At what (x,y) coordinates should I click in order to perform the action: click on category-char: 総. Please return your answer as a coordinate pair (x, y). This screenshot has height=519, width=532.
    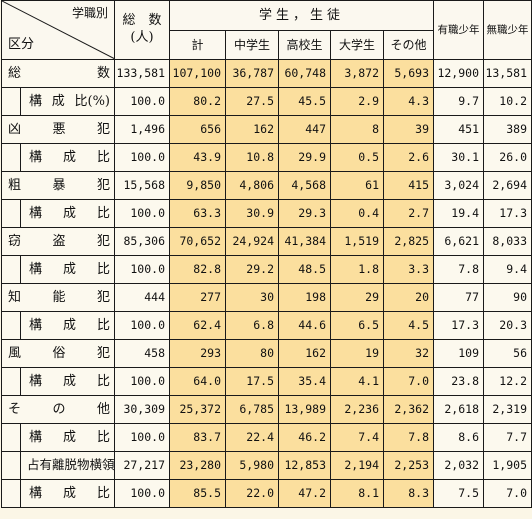
    Looking at the image, I should click on (15, 73).